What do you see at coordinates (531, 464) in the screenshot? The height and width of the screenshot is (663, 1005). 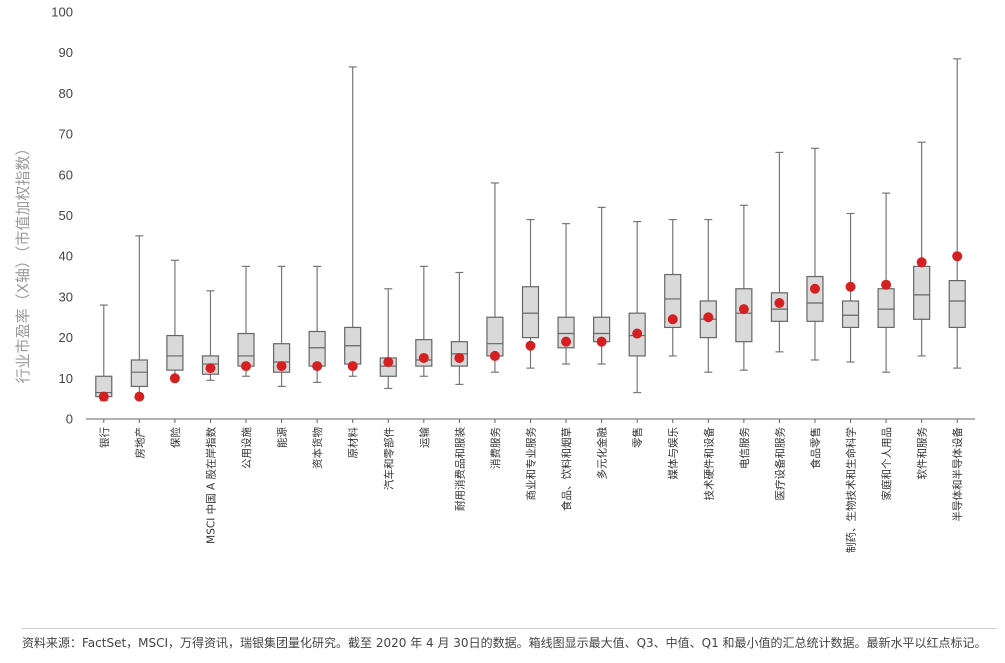 I see `x-tick-label: 商业和专业服务` at bounding box center [531, 464].